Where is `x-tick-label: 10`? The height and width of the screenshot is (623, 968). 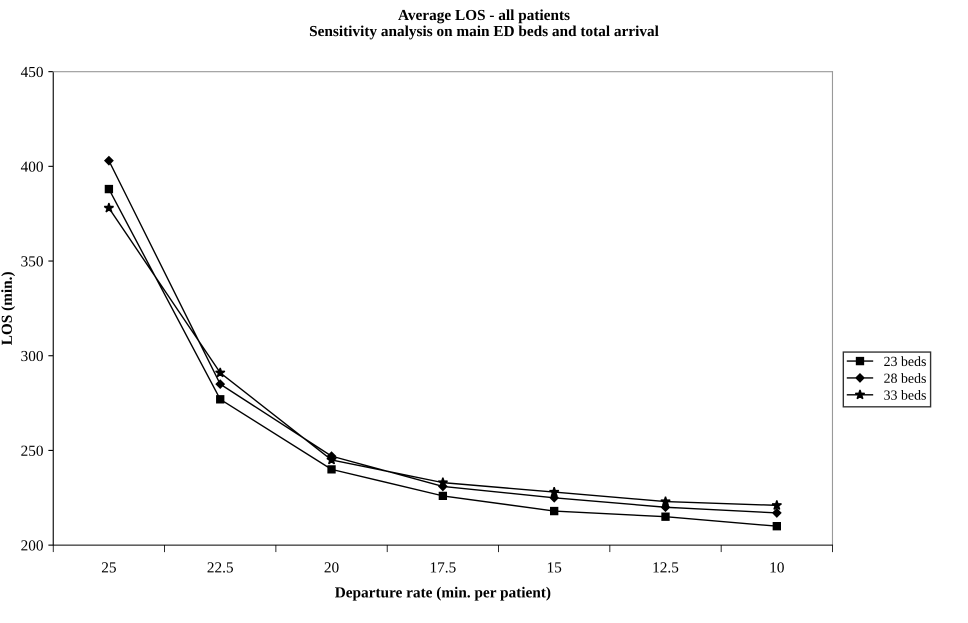 x-tick-label: 10 is located at coordinates (777, 567).